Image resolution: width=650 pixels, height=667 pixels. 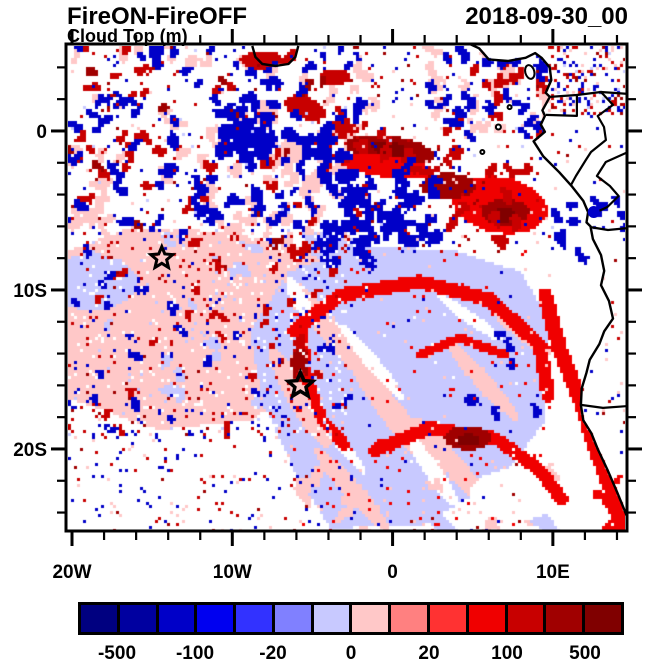 What do you see at coordinates (157, 16) in the screenshot?
I see `plot-title: FireON-FireOFF` at bounding box center [157, 16].